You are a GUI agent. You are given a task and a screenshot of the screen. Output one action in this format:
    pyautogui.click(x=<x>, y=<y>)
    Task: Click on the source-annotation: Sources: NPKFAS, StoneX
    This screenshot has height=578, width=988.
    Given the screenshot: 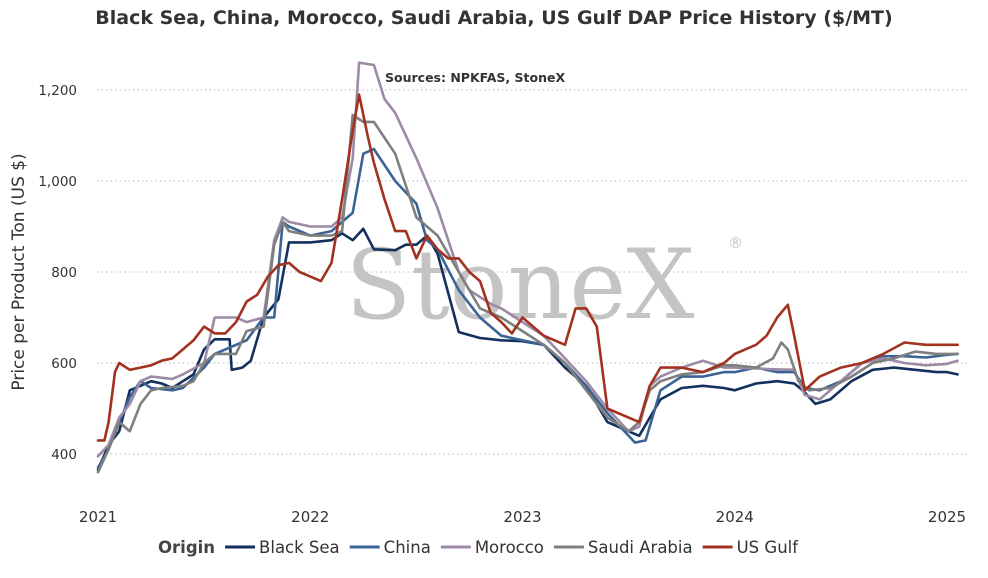 What is the action you would take?
    pyautogui.click(x=475, y=77)
    